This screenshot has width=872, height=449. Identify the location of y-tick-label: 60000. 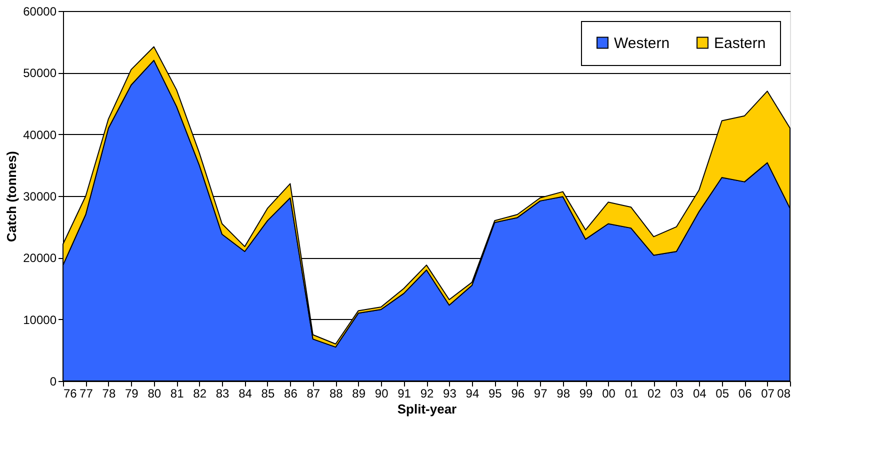
(40, 11).